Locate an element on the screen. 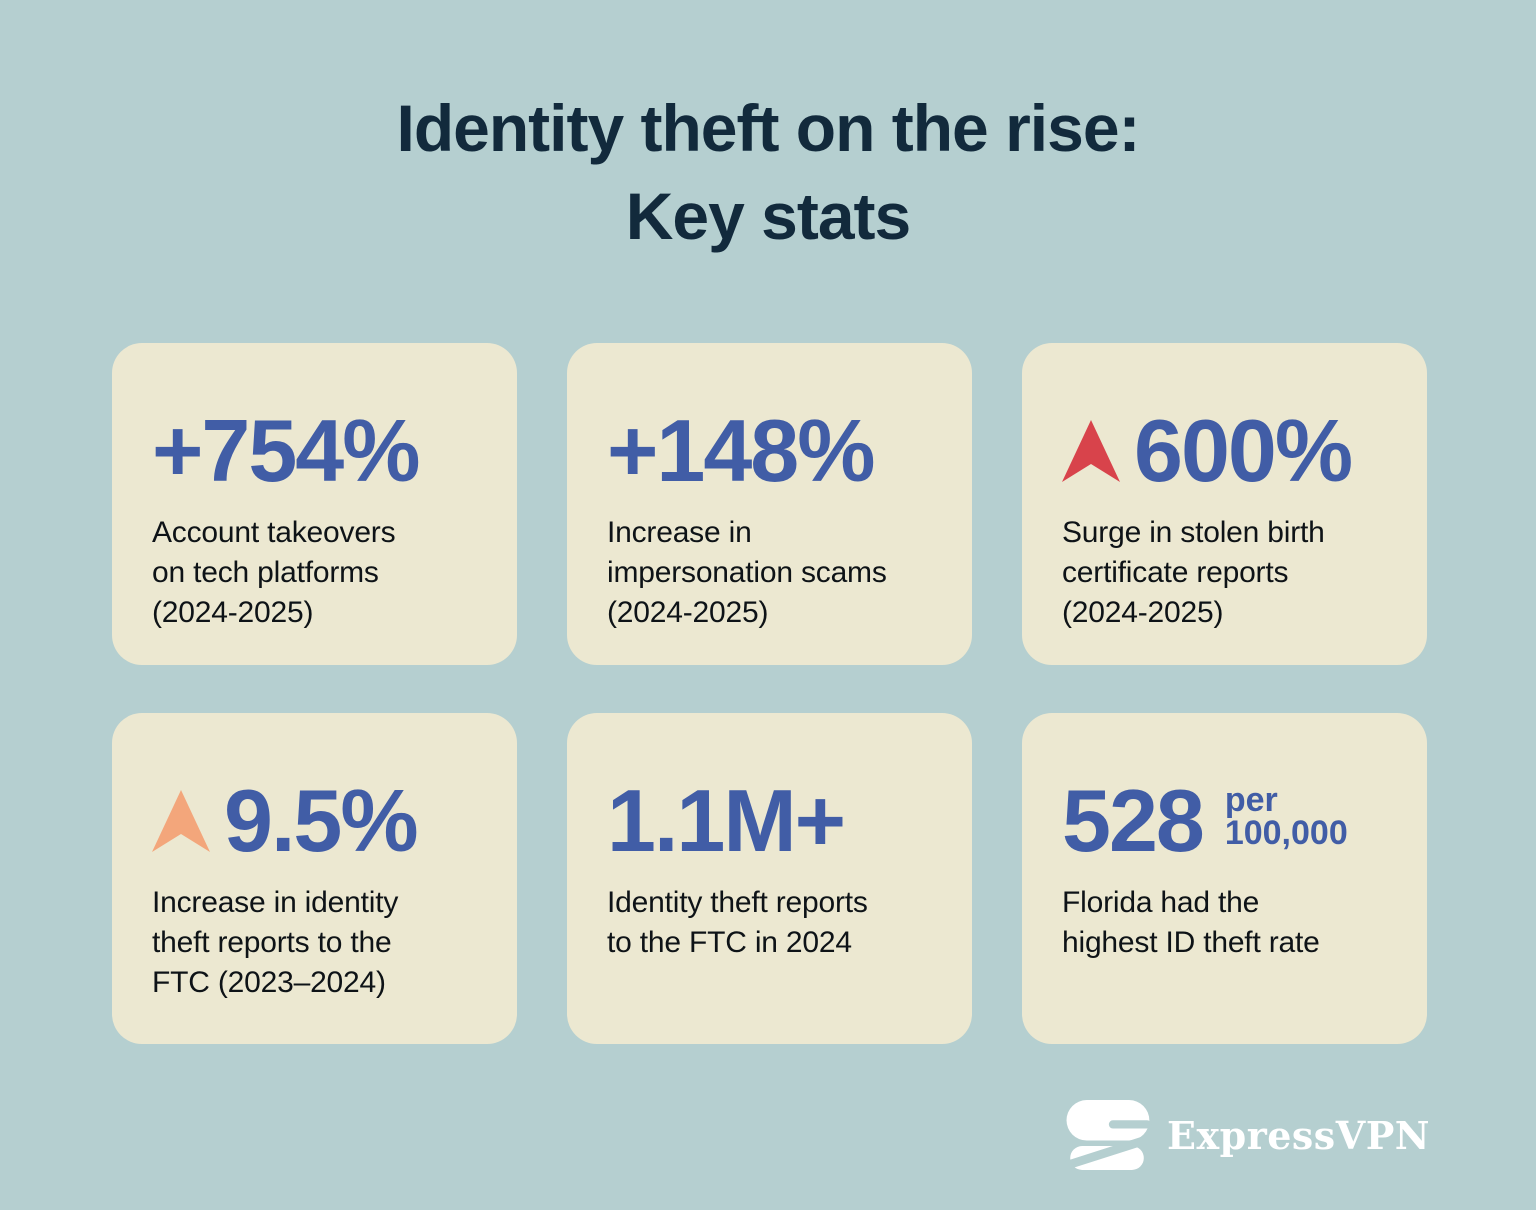  orange-up-arrow-icon is located at coordinates (181, 821).